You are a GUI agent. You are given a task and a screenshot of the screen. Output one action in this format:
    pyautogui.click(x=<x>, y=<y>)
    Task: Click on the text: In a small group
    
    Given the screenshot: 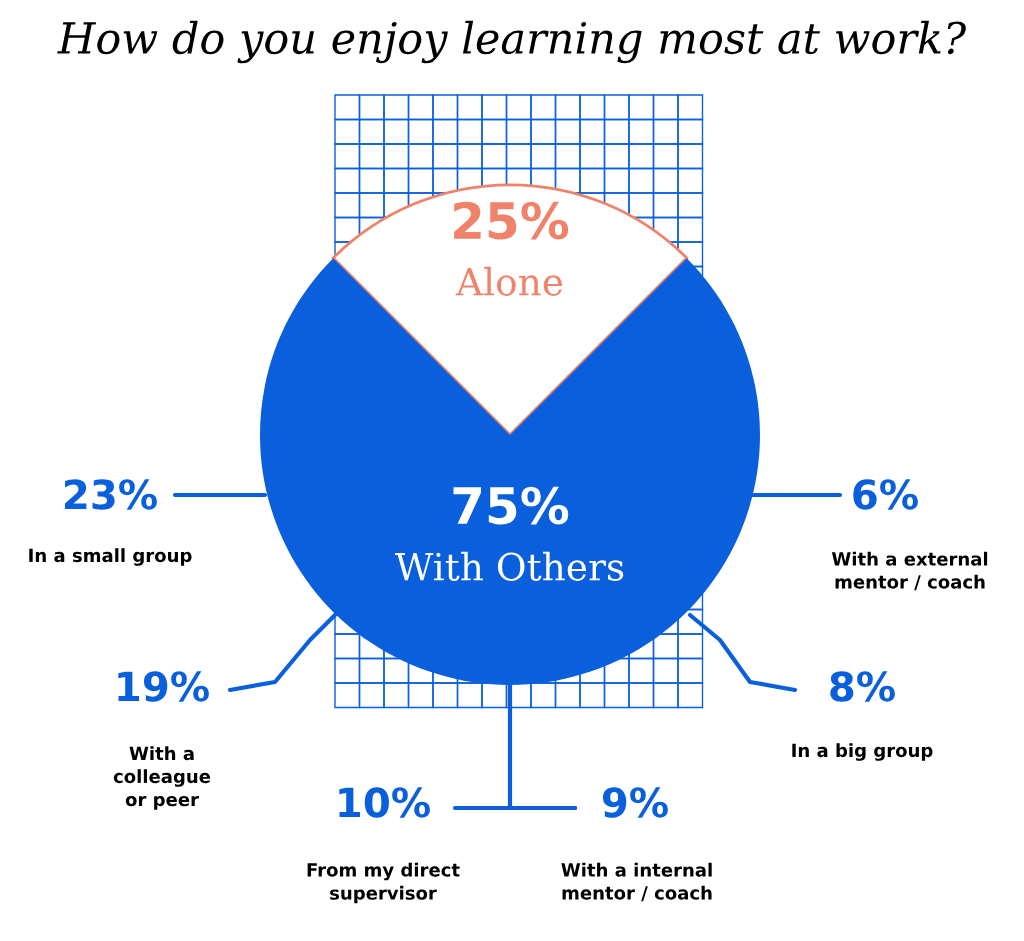 What is the action you would take?
    pyautogui.click(x=110, y=557)
    